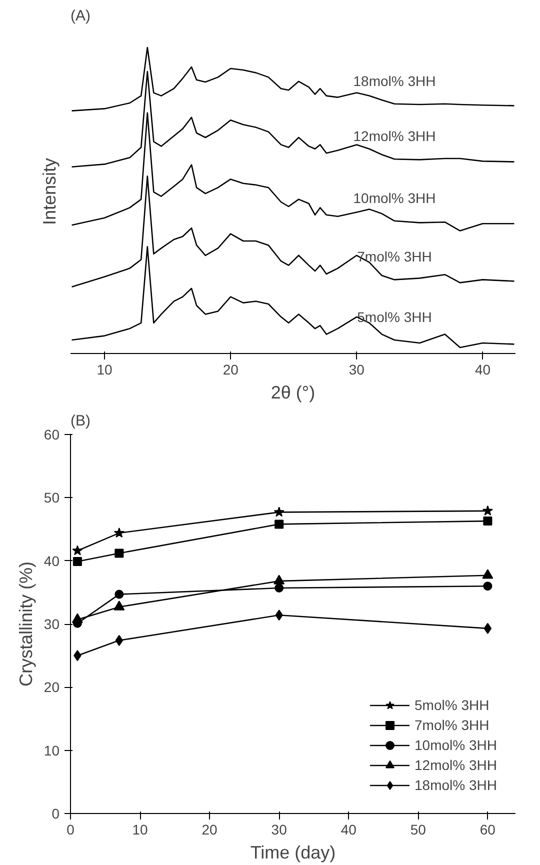  I want to click on chart-title: (A), so click(80, 16).